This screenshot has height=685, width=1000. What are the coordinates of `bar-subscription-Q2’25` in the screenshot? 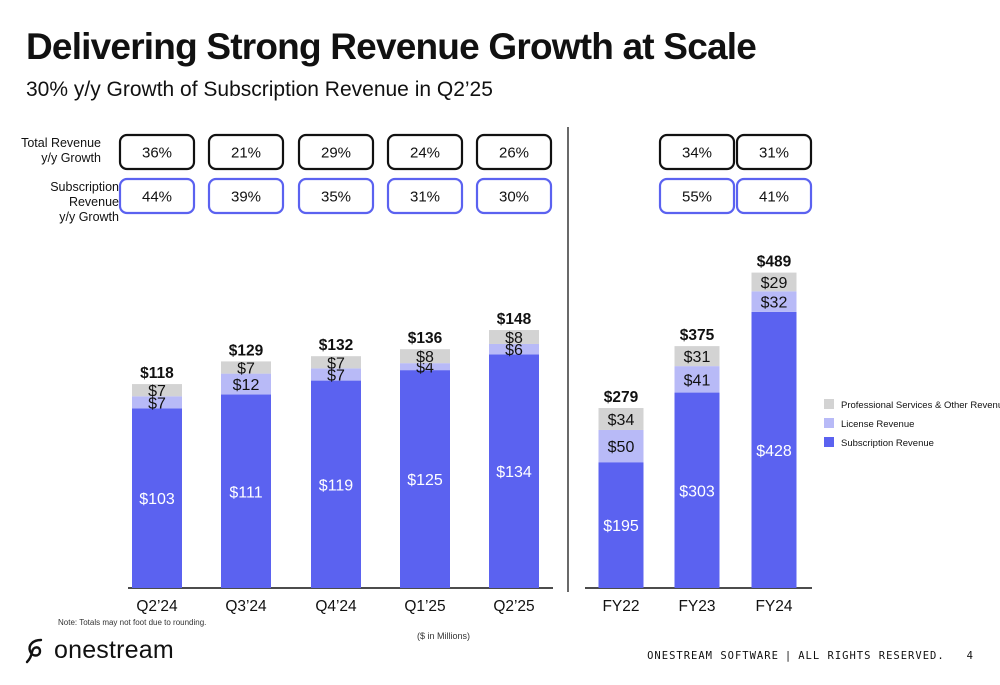 It's located at (514, 471).